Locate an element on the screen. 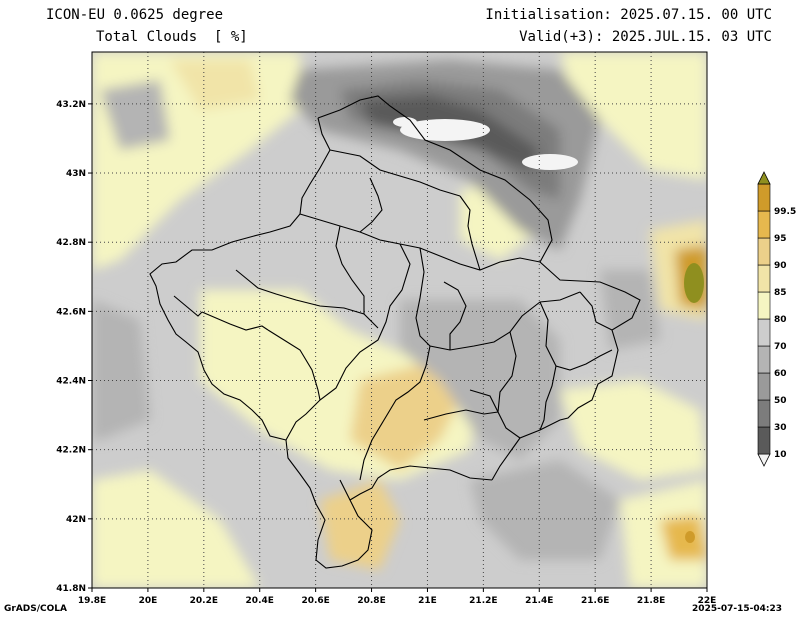  y-tick-label: 42N is located at coordinates (76, 520).